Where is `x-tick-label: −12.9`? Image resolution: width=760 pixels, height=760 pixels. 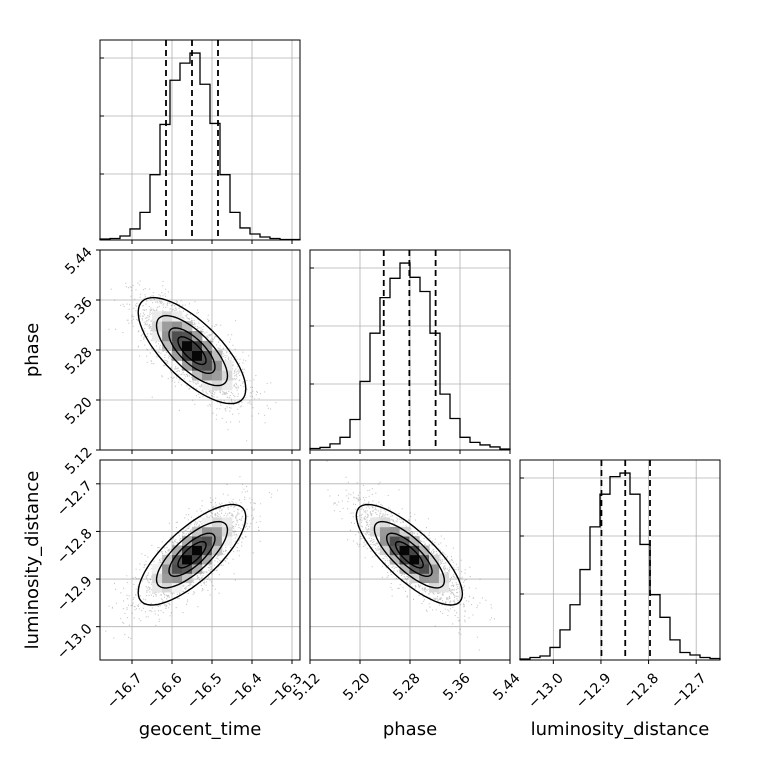 x-tick-label: −12.9 is located at coordinates (594, 691).